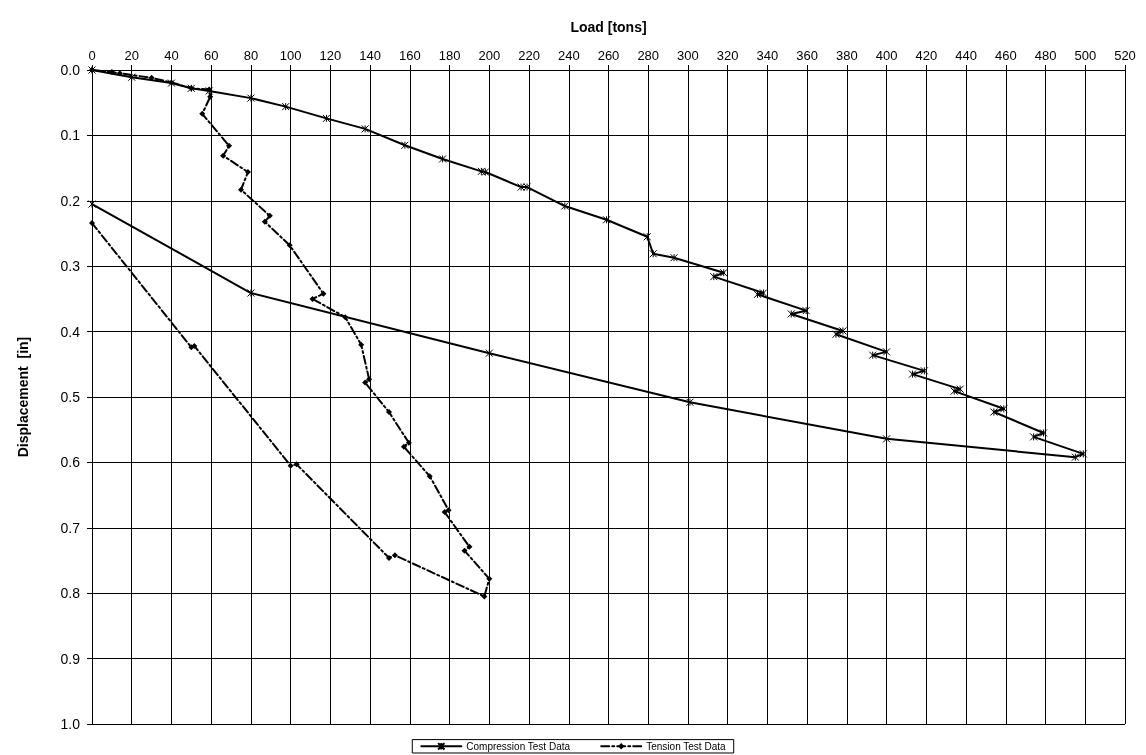  Describe the element at coordinates (70, 397) in the screenshot. I see `y-tick-label: 0.5` at that location.